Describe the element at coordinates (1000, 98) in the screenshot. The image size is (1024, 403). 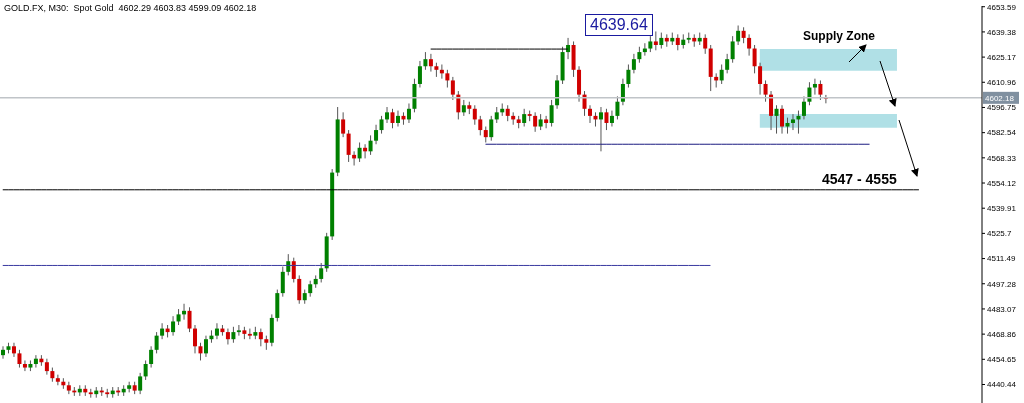
I see `ref-line-label: 4602.18` at that location.